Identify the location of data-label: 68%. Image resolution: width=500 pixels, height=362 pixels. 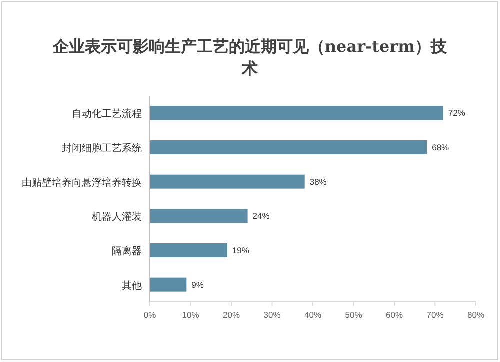
(441, 147).